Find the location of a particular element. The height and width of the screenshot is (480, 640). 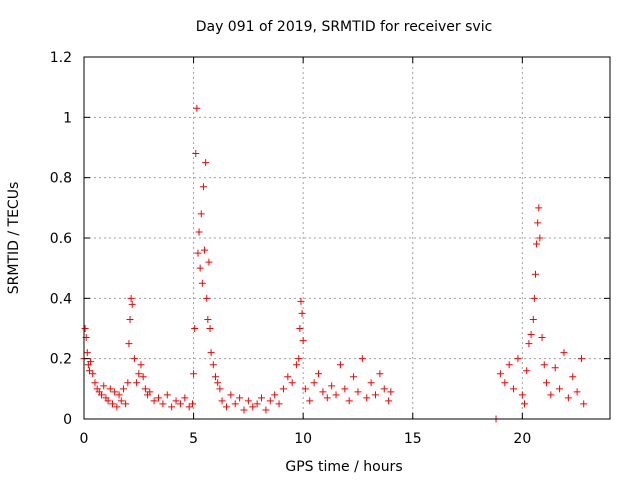

y-axis-title: SRMTID / TECUs is located at coordinates (14, 238).